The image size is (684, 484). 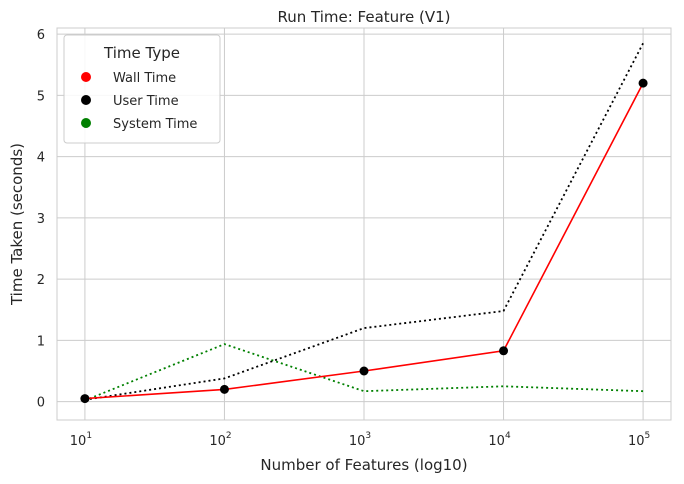 I want to click on x-tick-label: 10², so click(x=220, y=440).